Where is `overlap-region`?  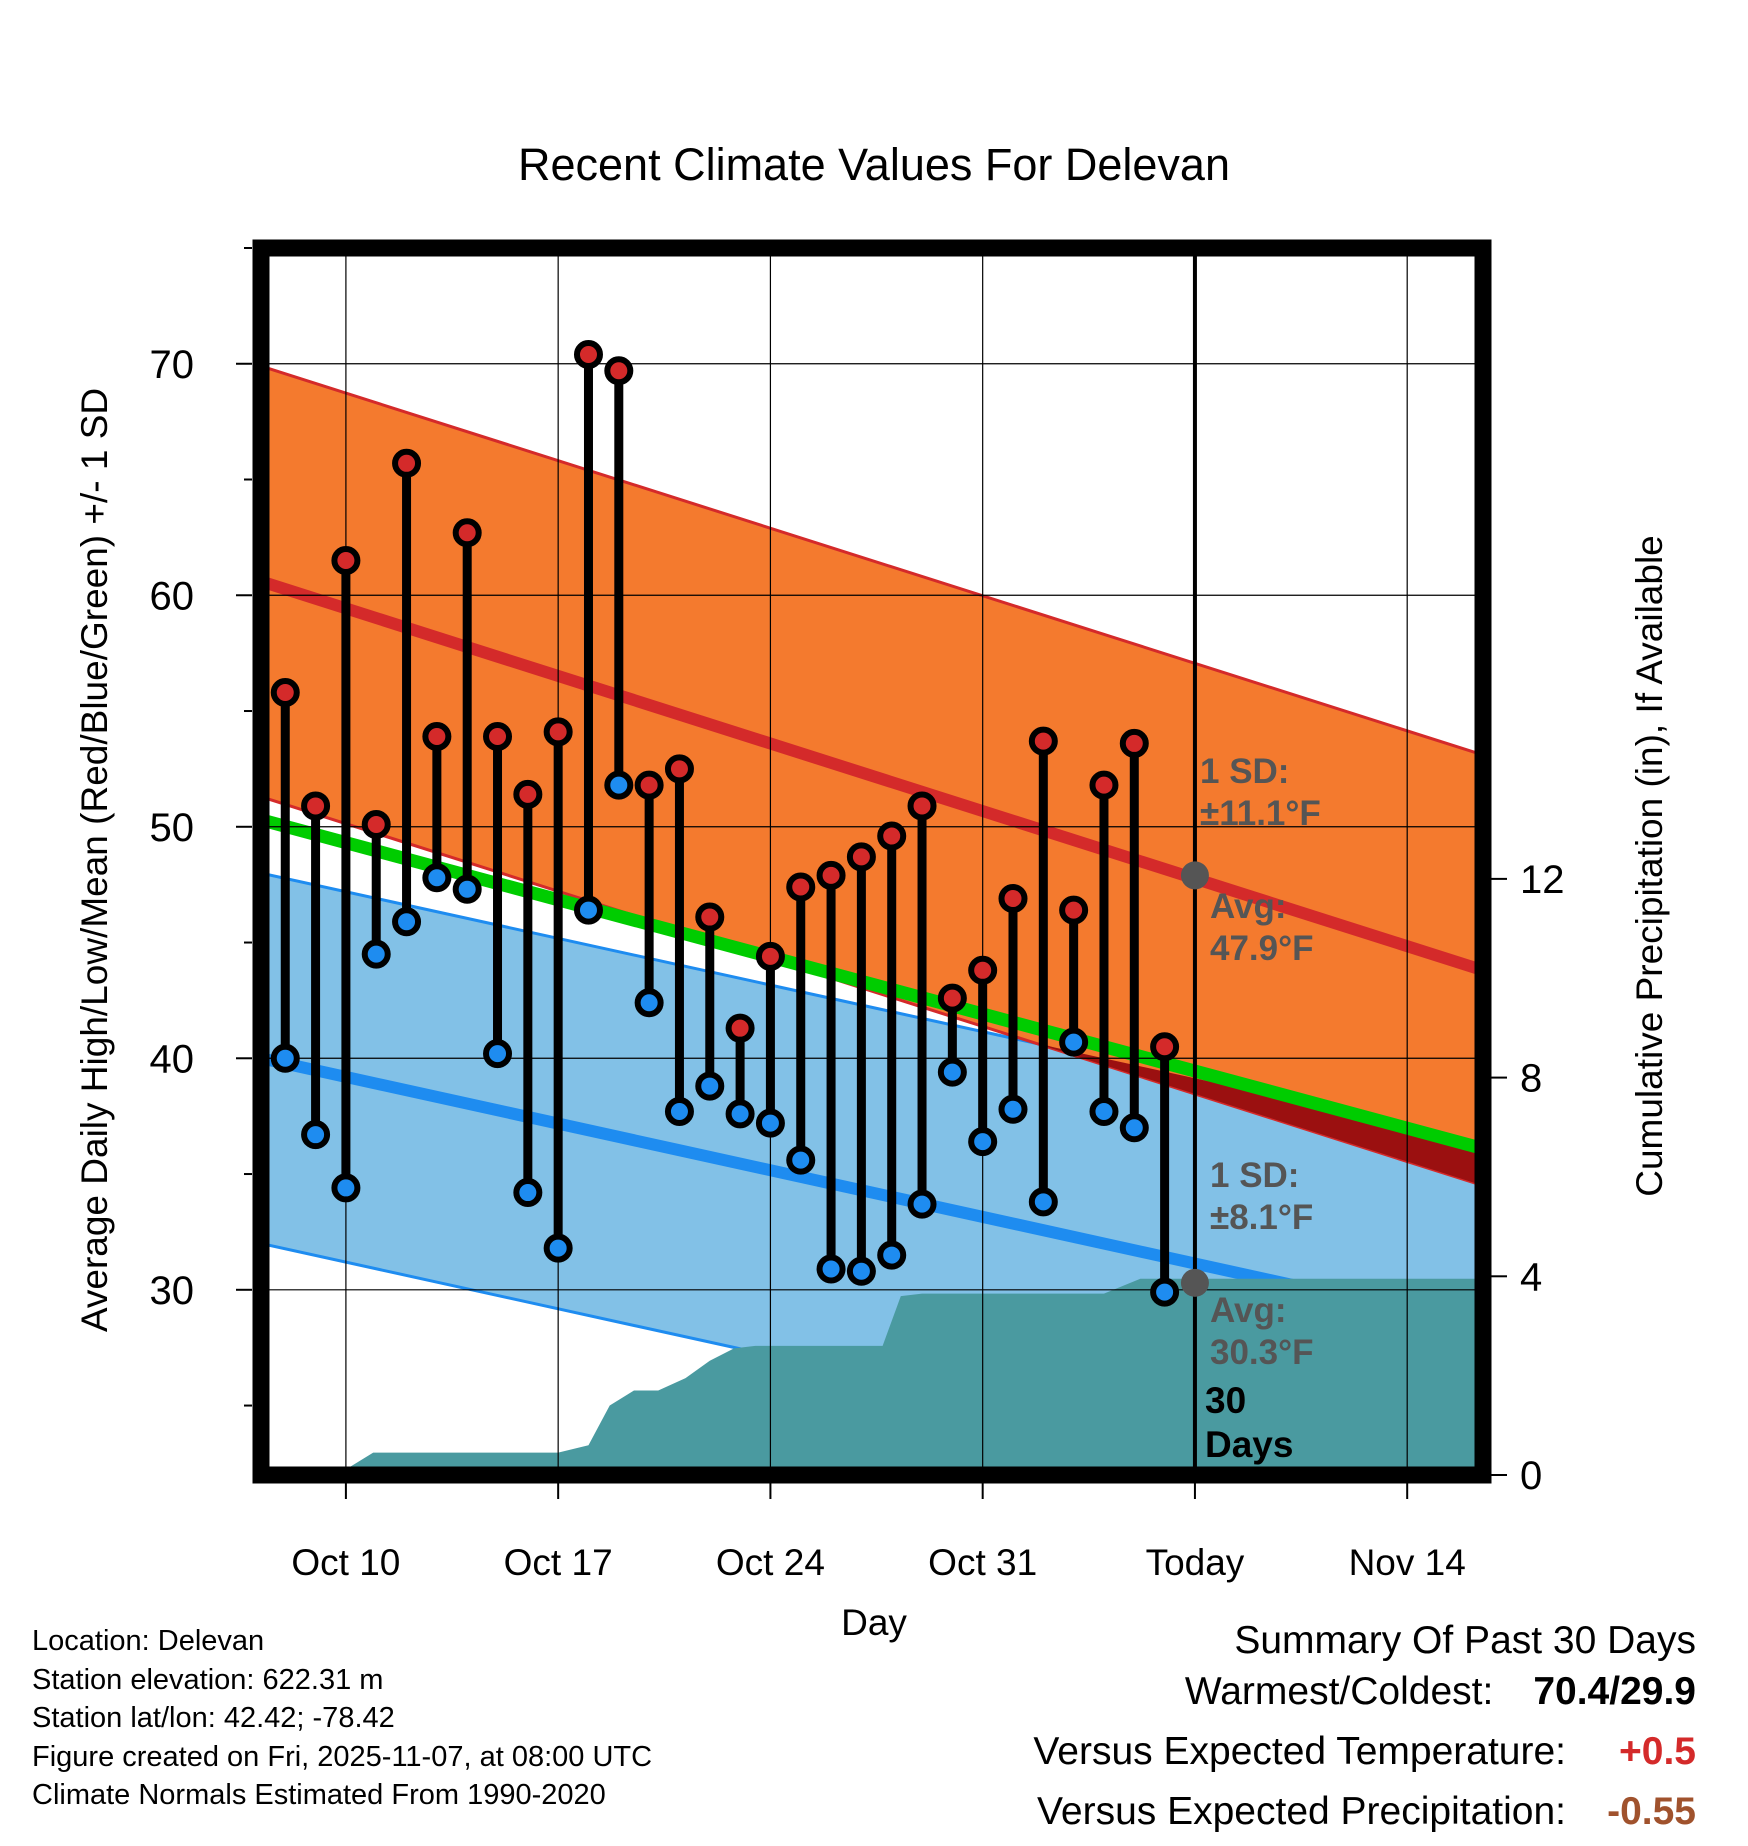
overlap-region is located at coordinates (1259, 1114).